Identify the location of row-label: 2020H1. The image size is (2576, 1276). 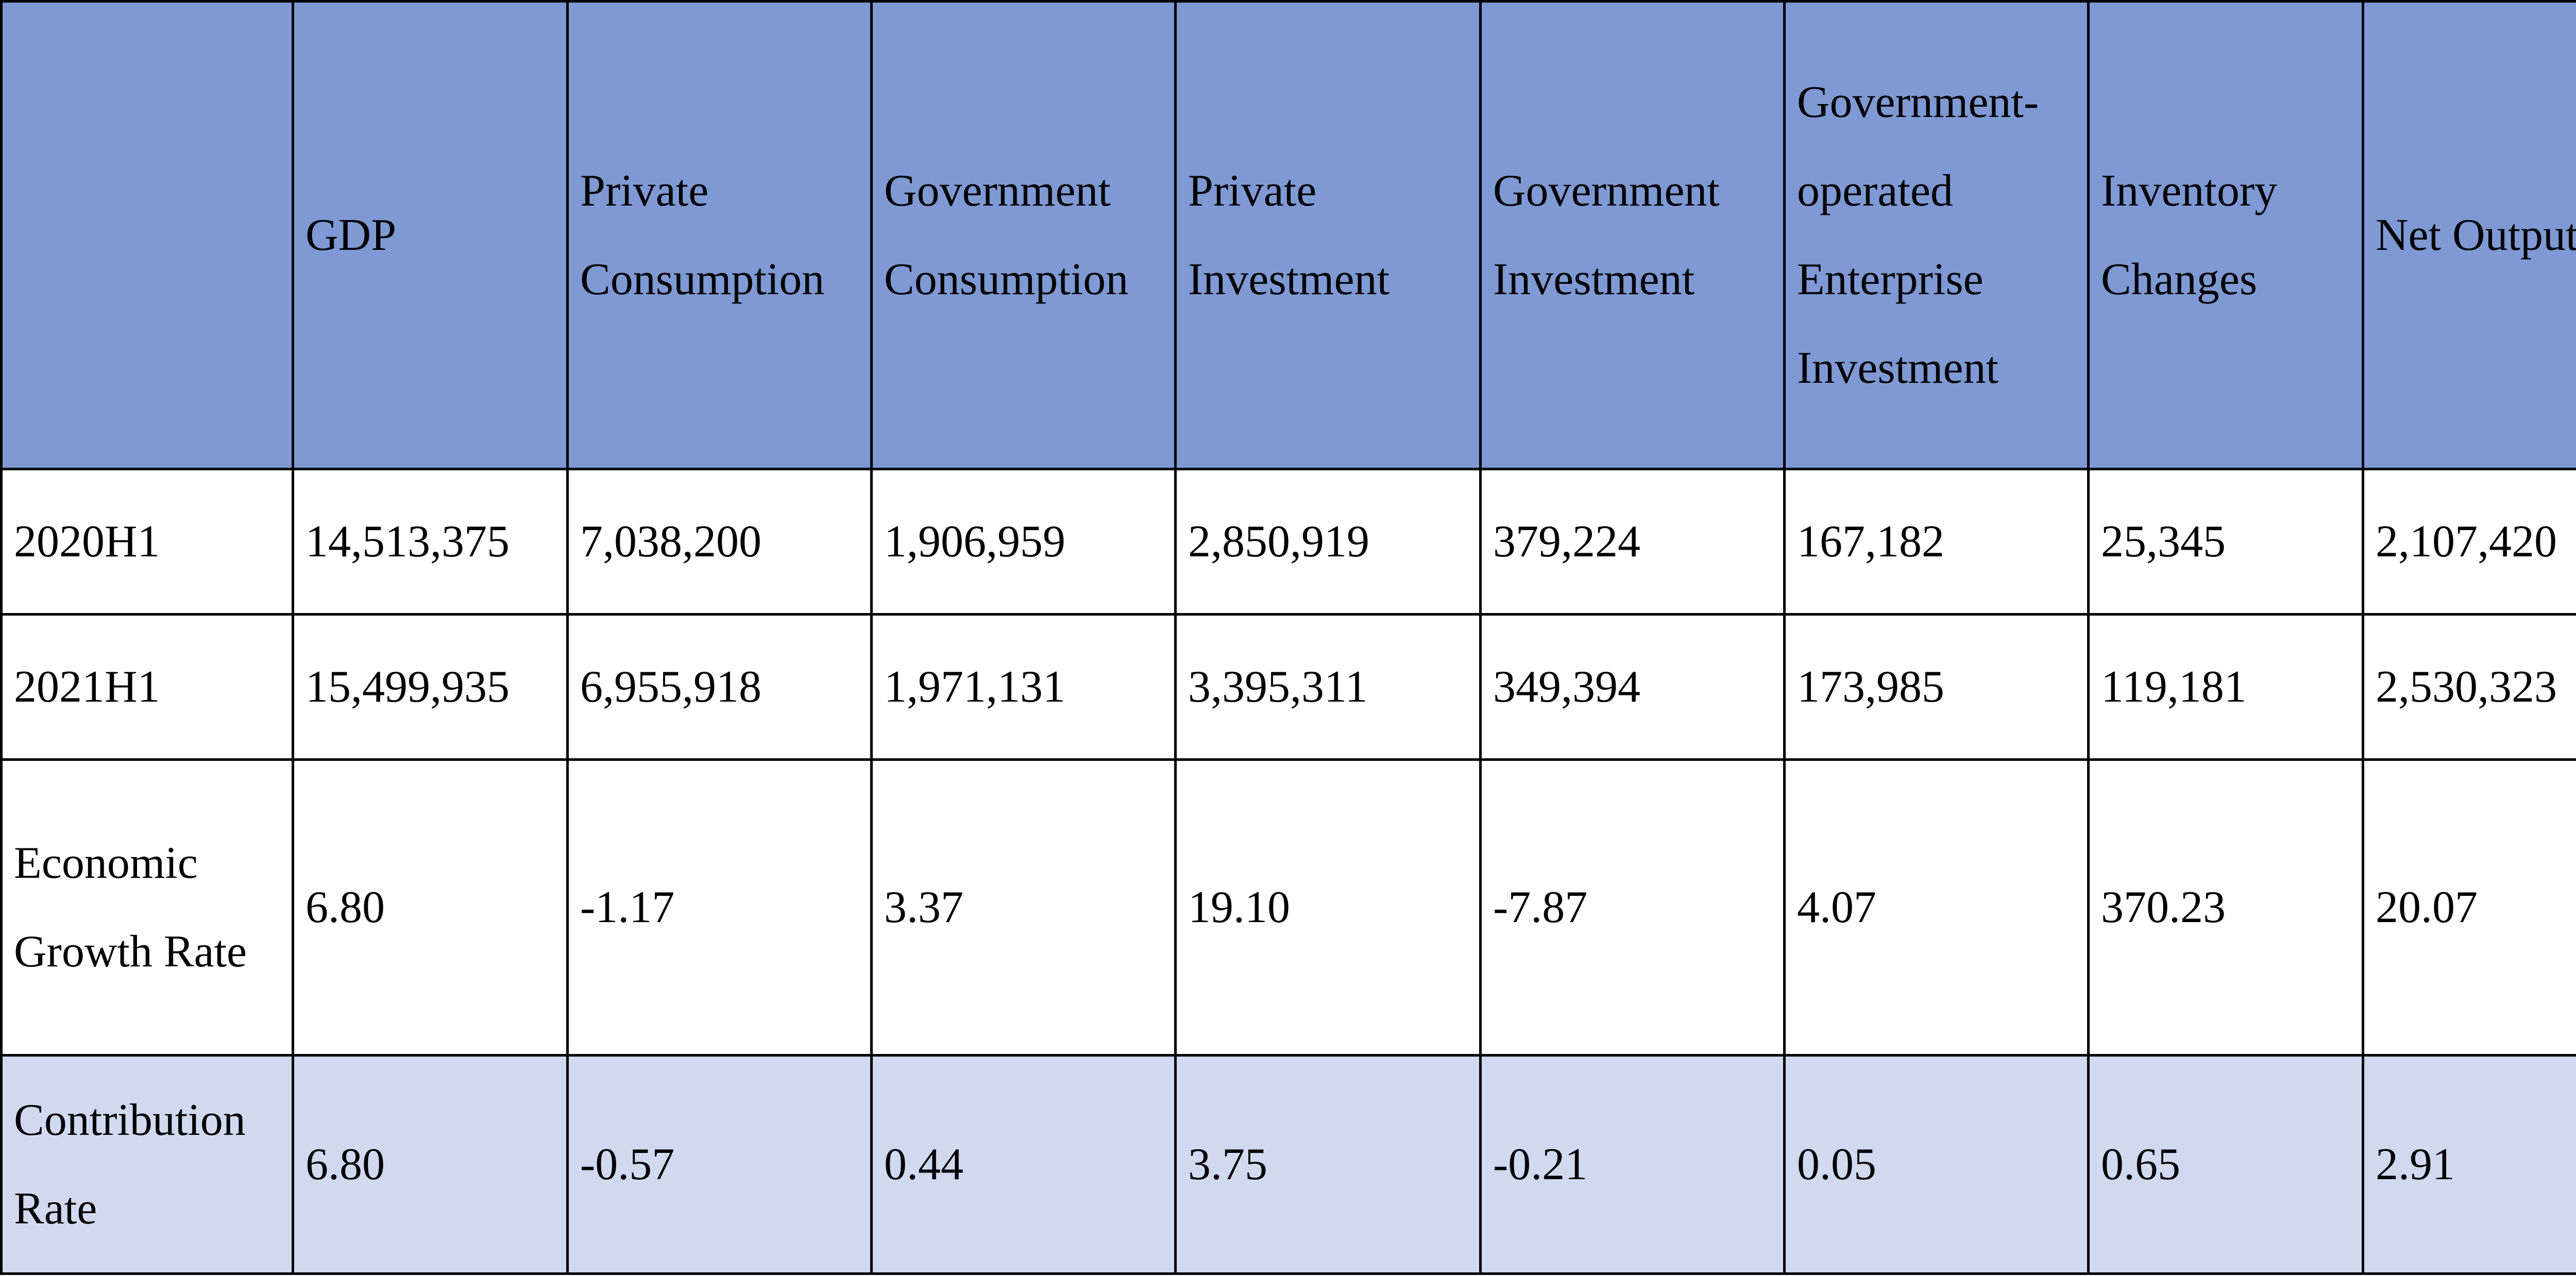
(147, 542).